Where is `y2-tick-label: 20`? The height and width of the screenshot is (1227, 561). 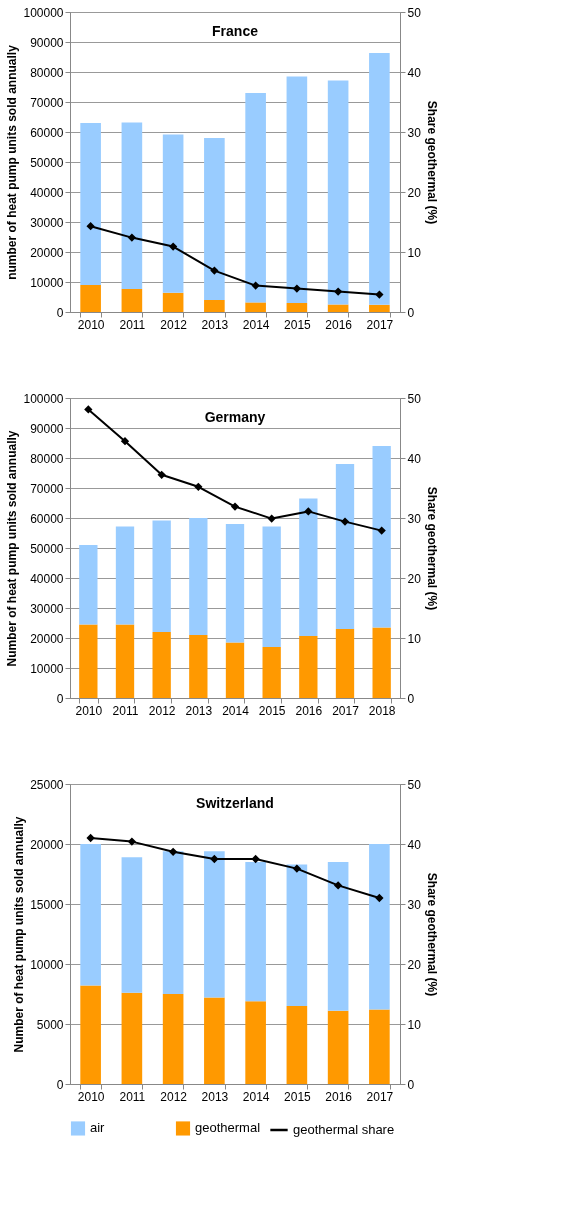 y2-tick-label: 20 is located at coordinates (414, 192).